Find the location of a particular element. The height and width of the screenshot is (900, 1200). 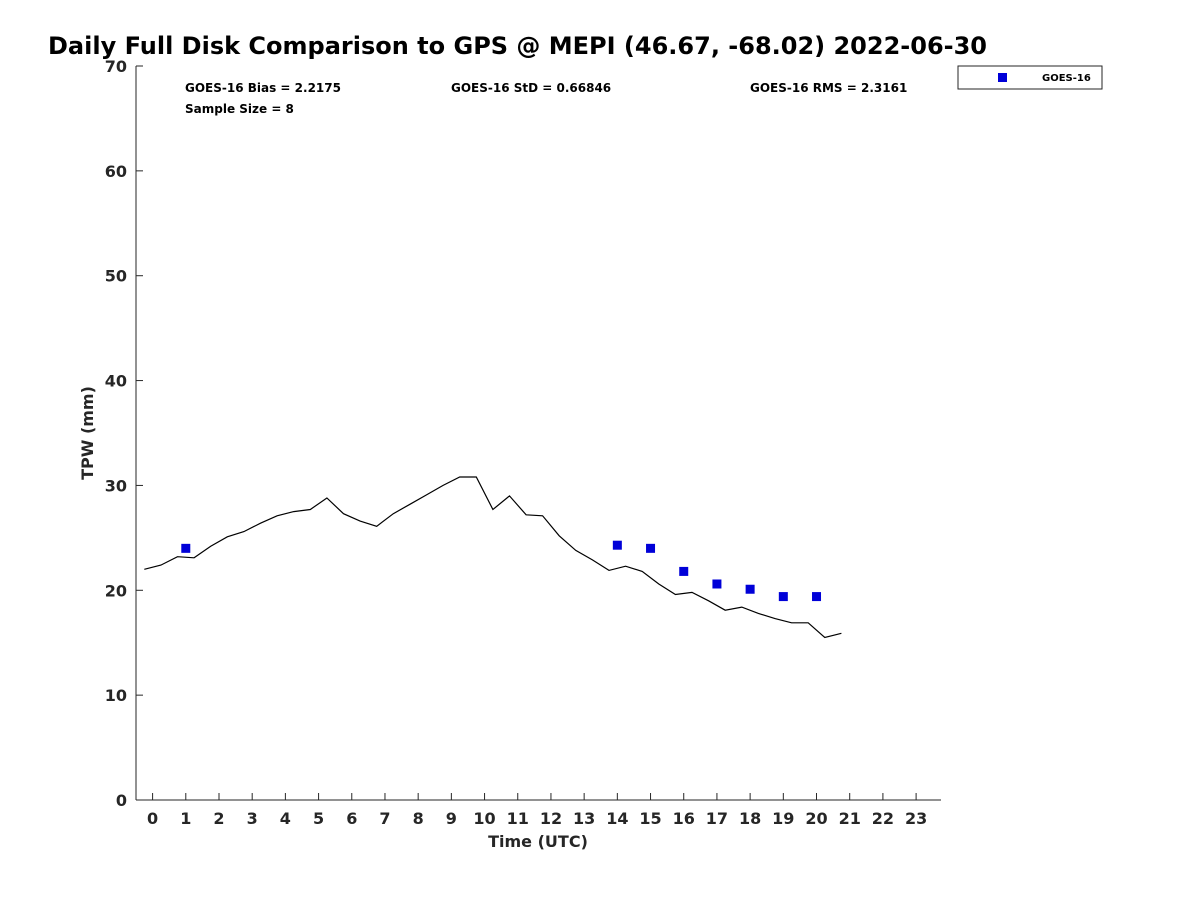

legend: GOES-16 is located at coordinates (1030, 77).